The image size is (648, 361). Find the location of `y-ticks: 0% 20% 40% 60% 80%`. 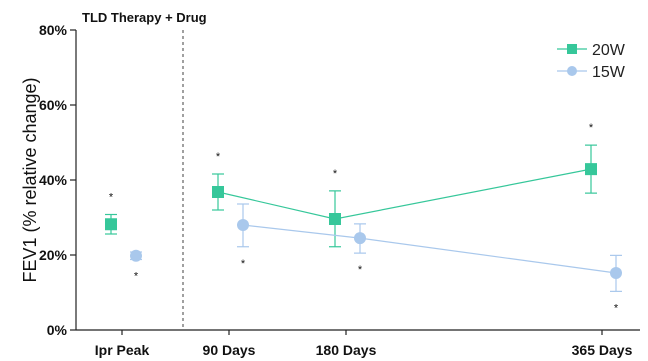

y-ticks: 0% 20% 40% 60% 80% is located at coordinates (57, 180).